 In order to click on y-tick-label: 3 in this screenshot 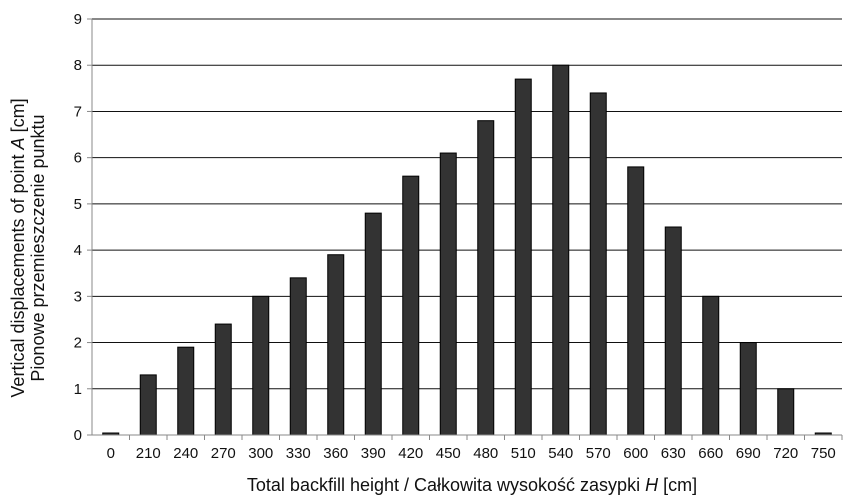, I will do `click(78, 296)`.